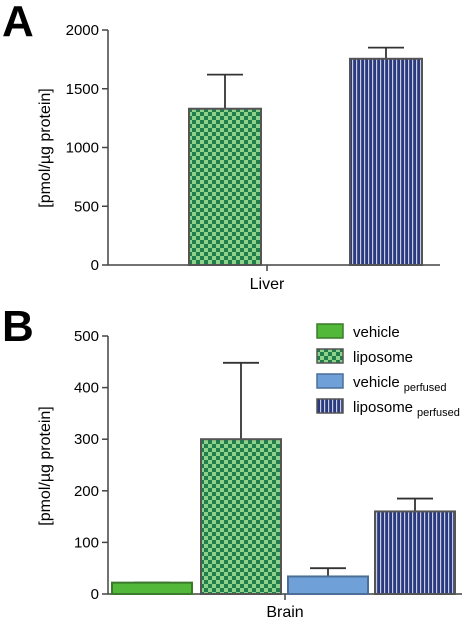  I want to click on legend-label-vehicle: vehicle, so click(376, 332).